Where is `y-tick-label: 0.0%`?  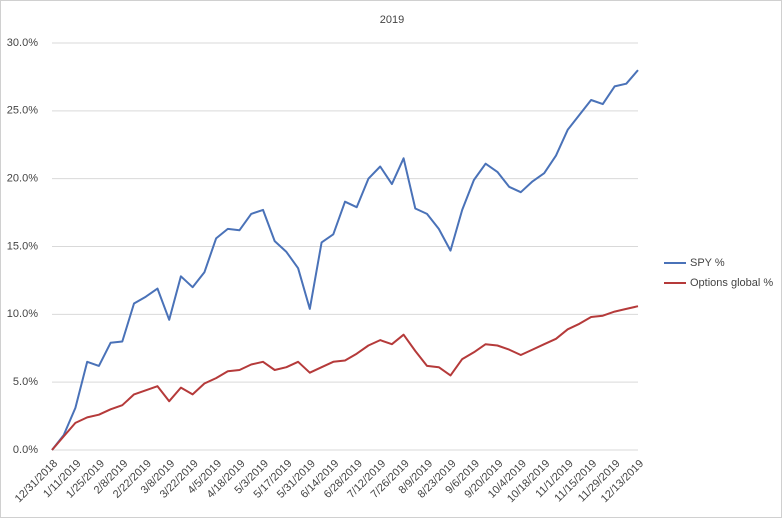
y-tick-label: 0.0% is located at coordinates (25, 450).